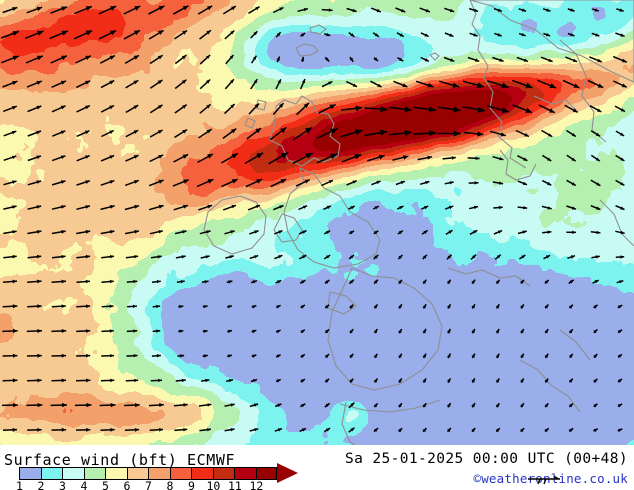 Image resolution: width=634 pixels, height=490 pixels. I want to click on colorbar-tick-4: 4, so click(84, 484).